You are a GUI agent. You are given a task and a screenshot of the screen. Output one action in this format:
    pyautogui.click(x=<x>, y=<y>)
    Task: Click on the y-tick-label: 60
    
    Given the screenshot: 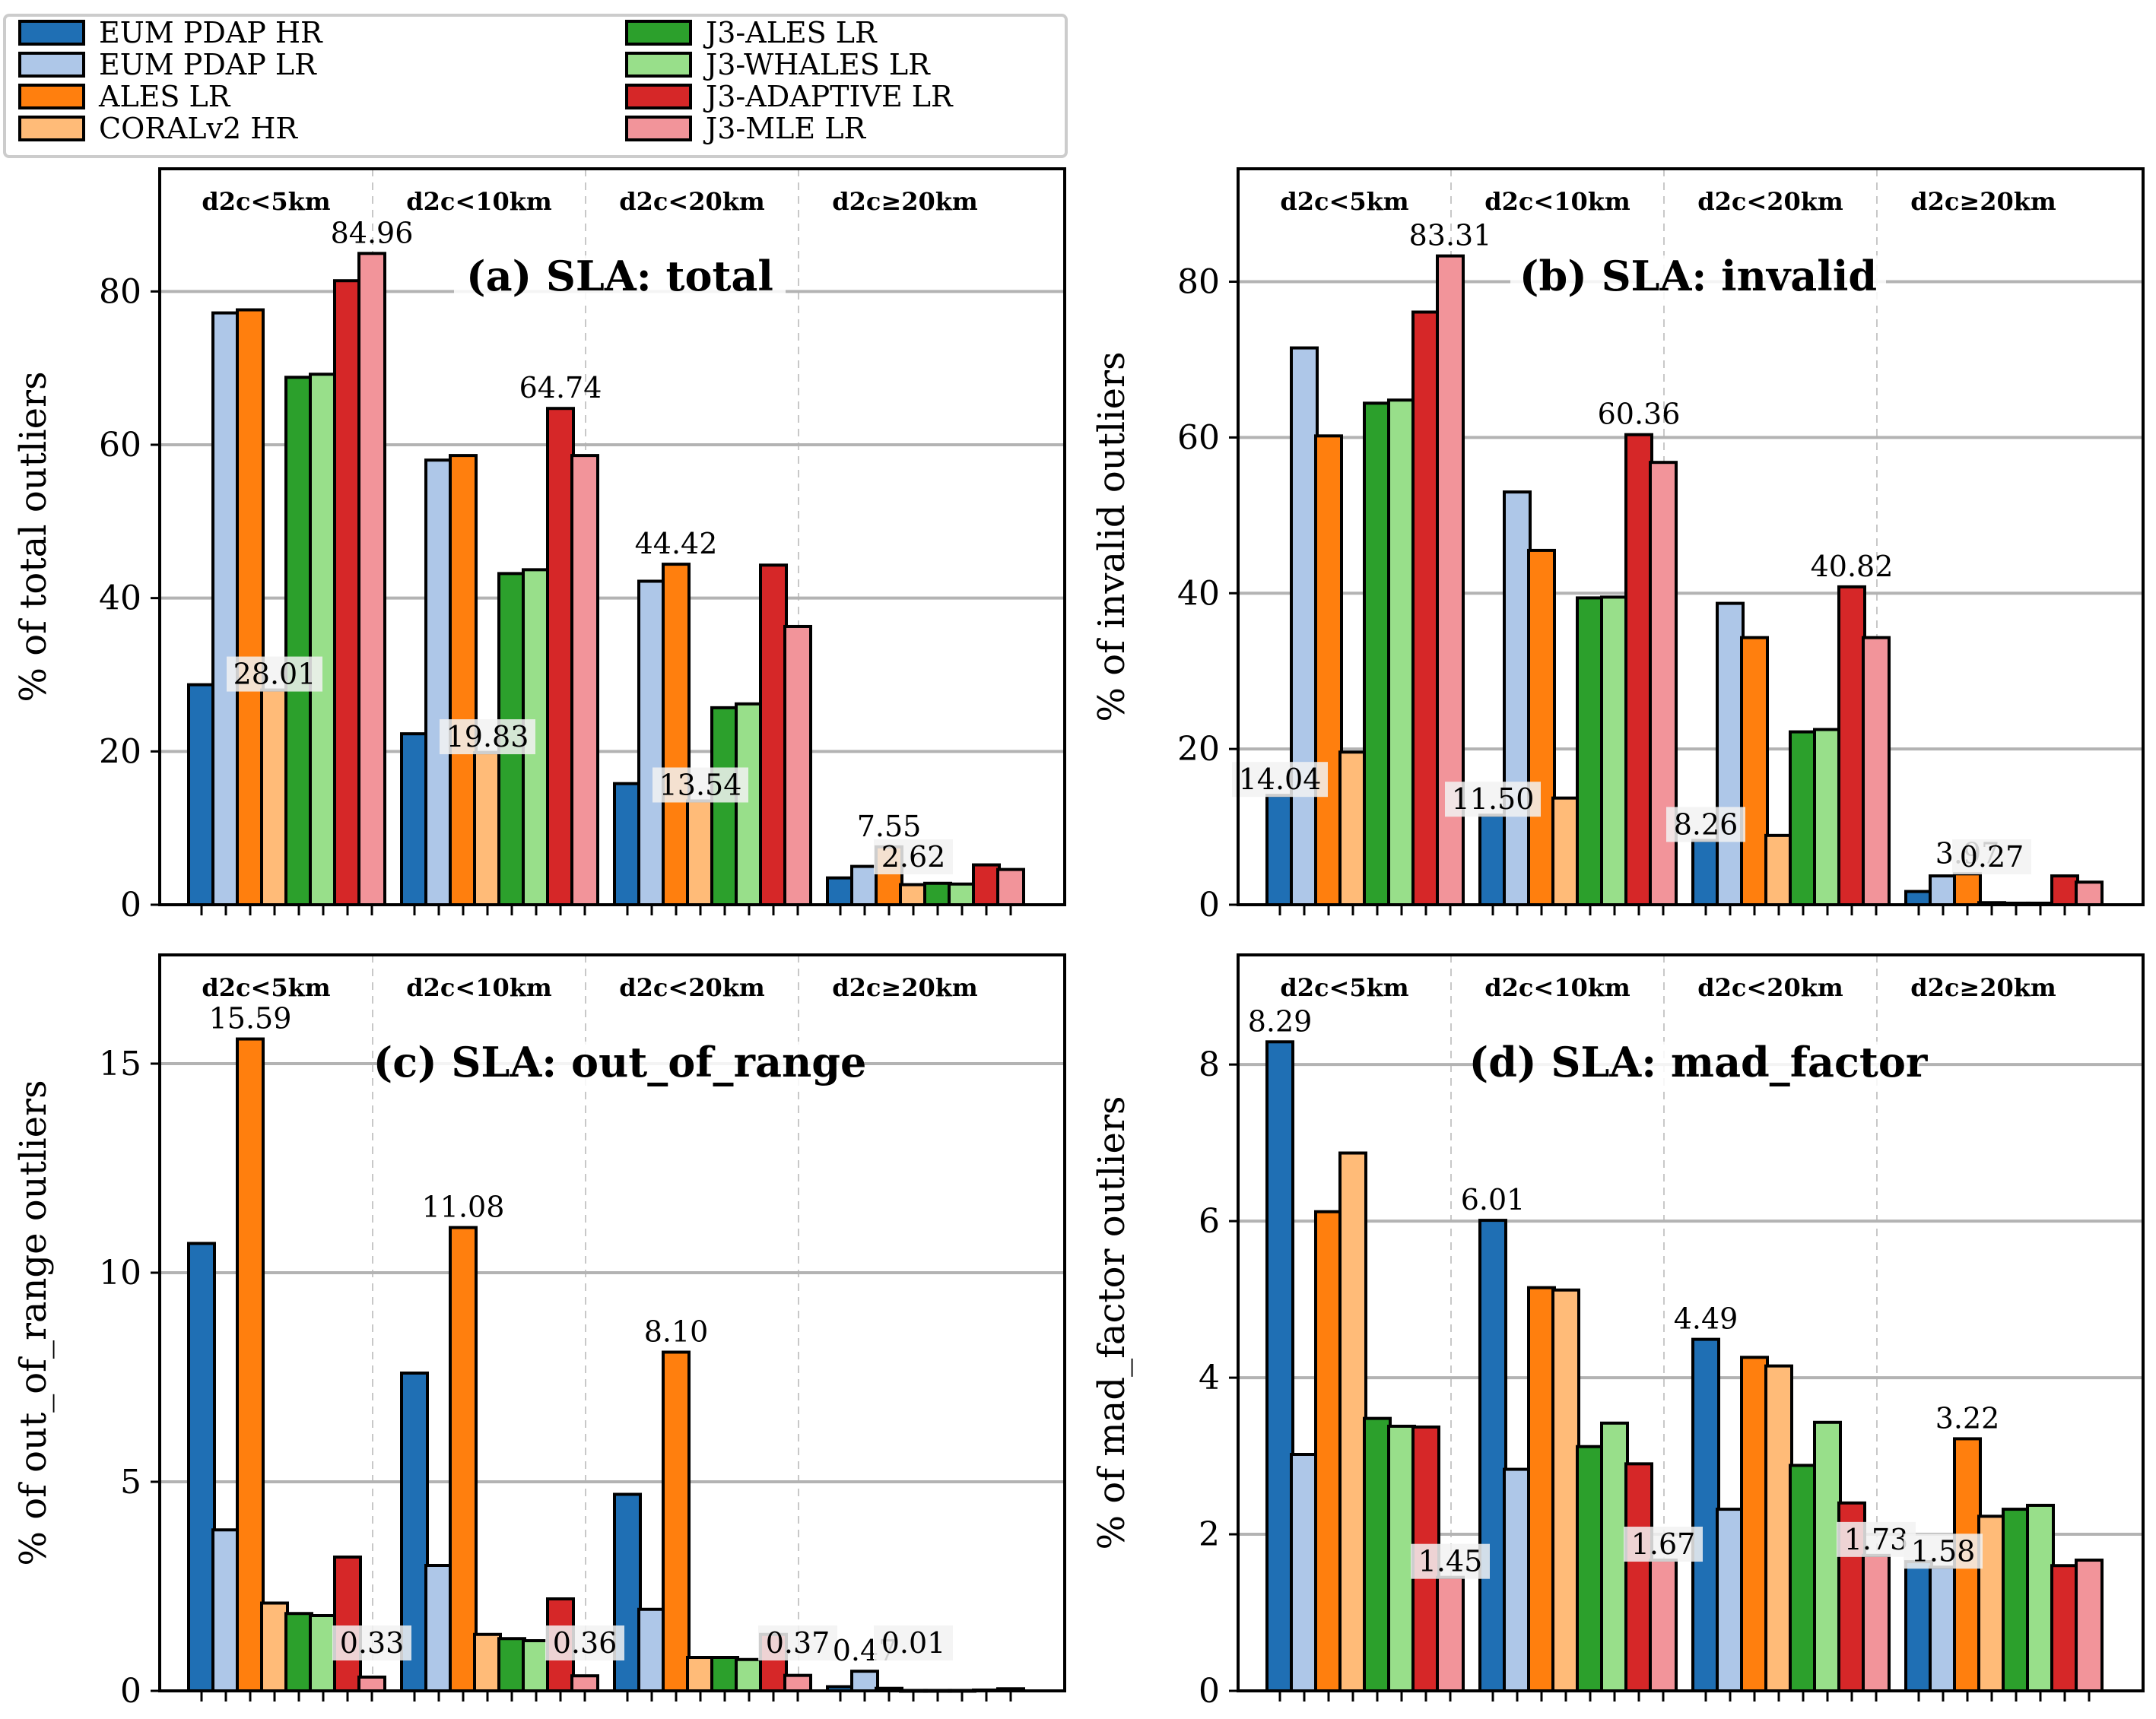 What is the action you would take?
    pyautogui.click(x=120, y=446)
    